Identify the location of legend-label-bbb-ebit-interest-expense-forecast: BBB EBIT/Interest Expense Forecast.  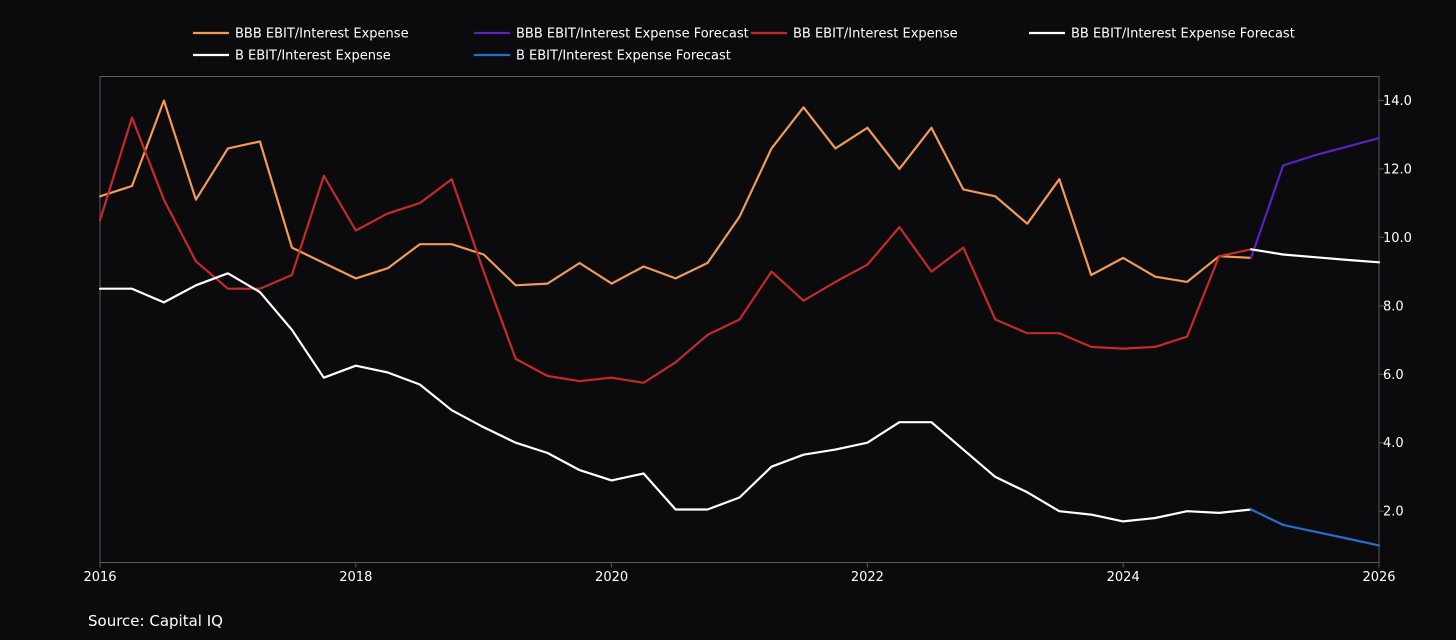
(632, 34).